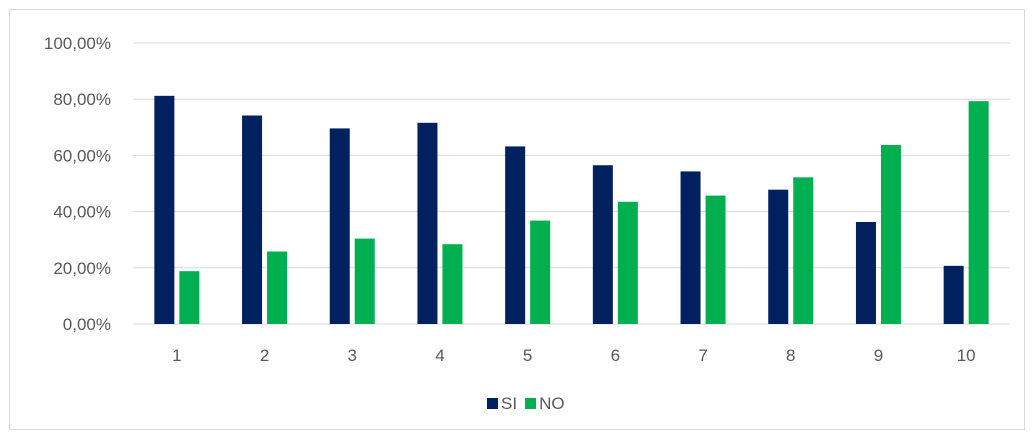 The image size is (1036, 439). What do you see at coordinates (966, 355) in the screenshot?
I see `x-tick-label: 10` at bounding box center [966, 355].